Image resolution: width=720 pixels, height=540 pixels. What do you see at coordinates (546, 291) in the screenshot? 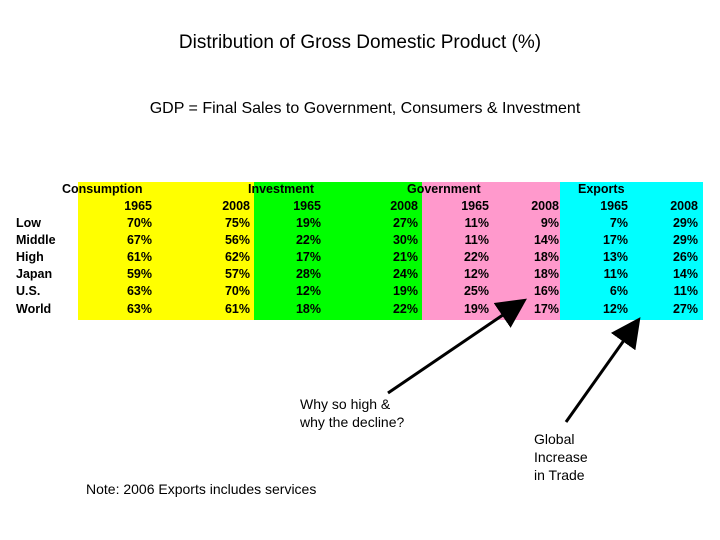
I see `table-cell: 16%` at bounding box center [546, 291].